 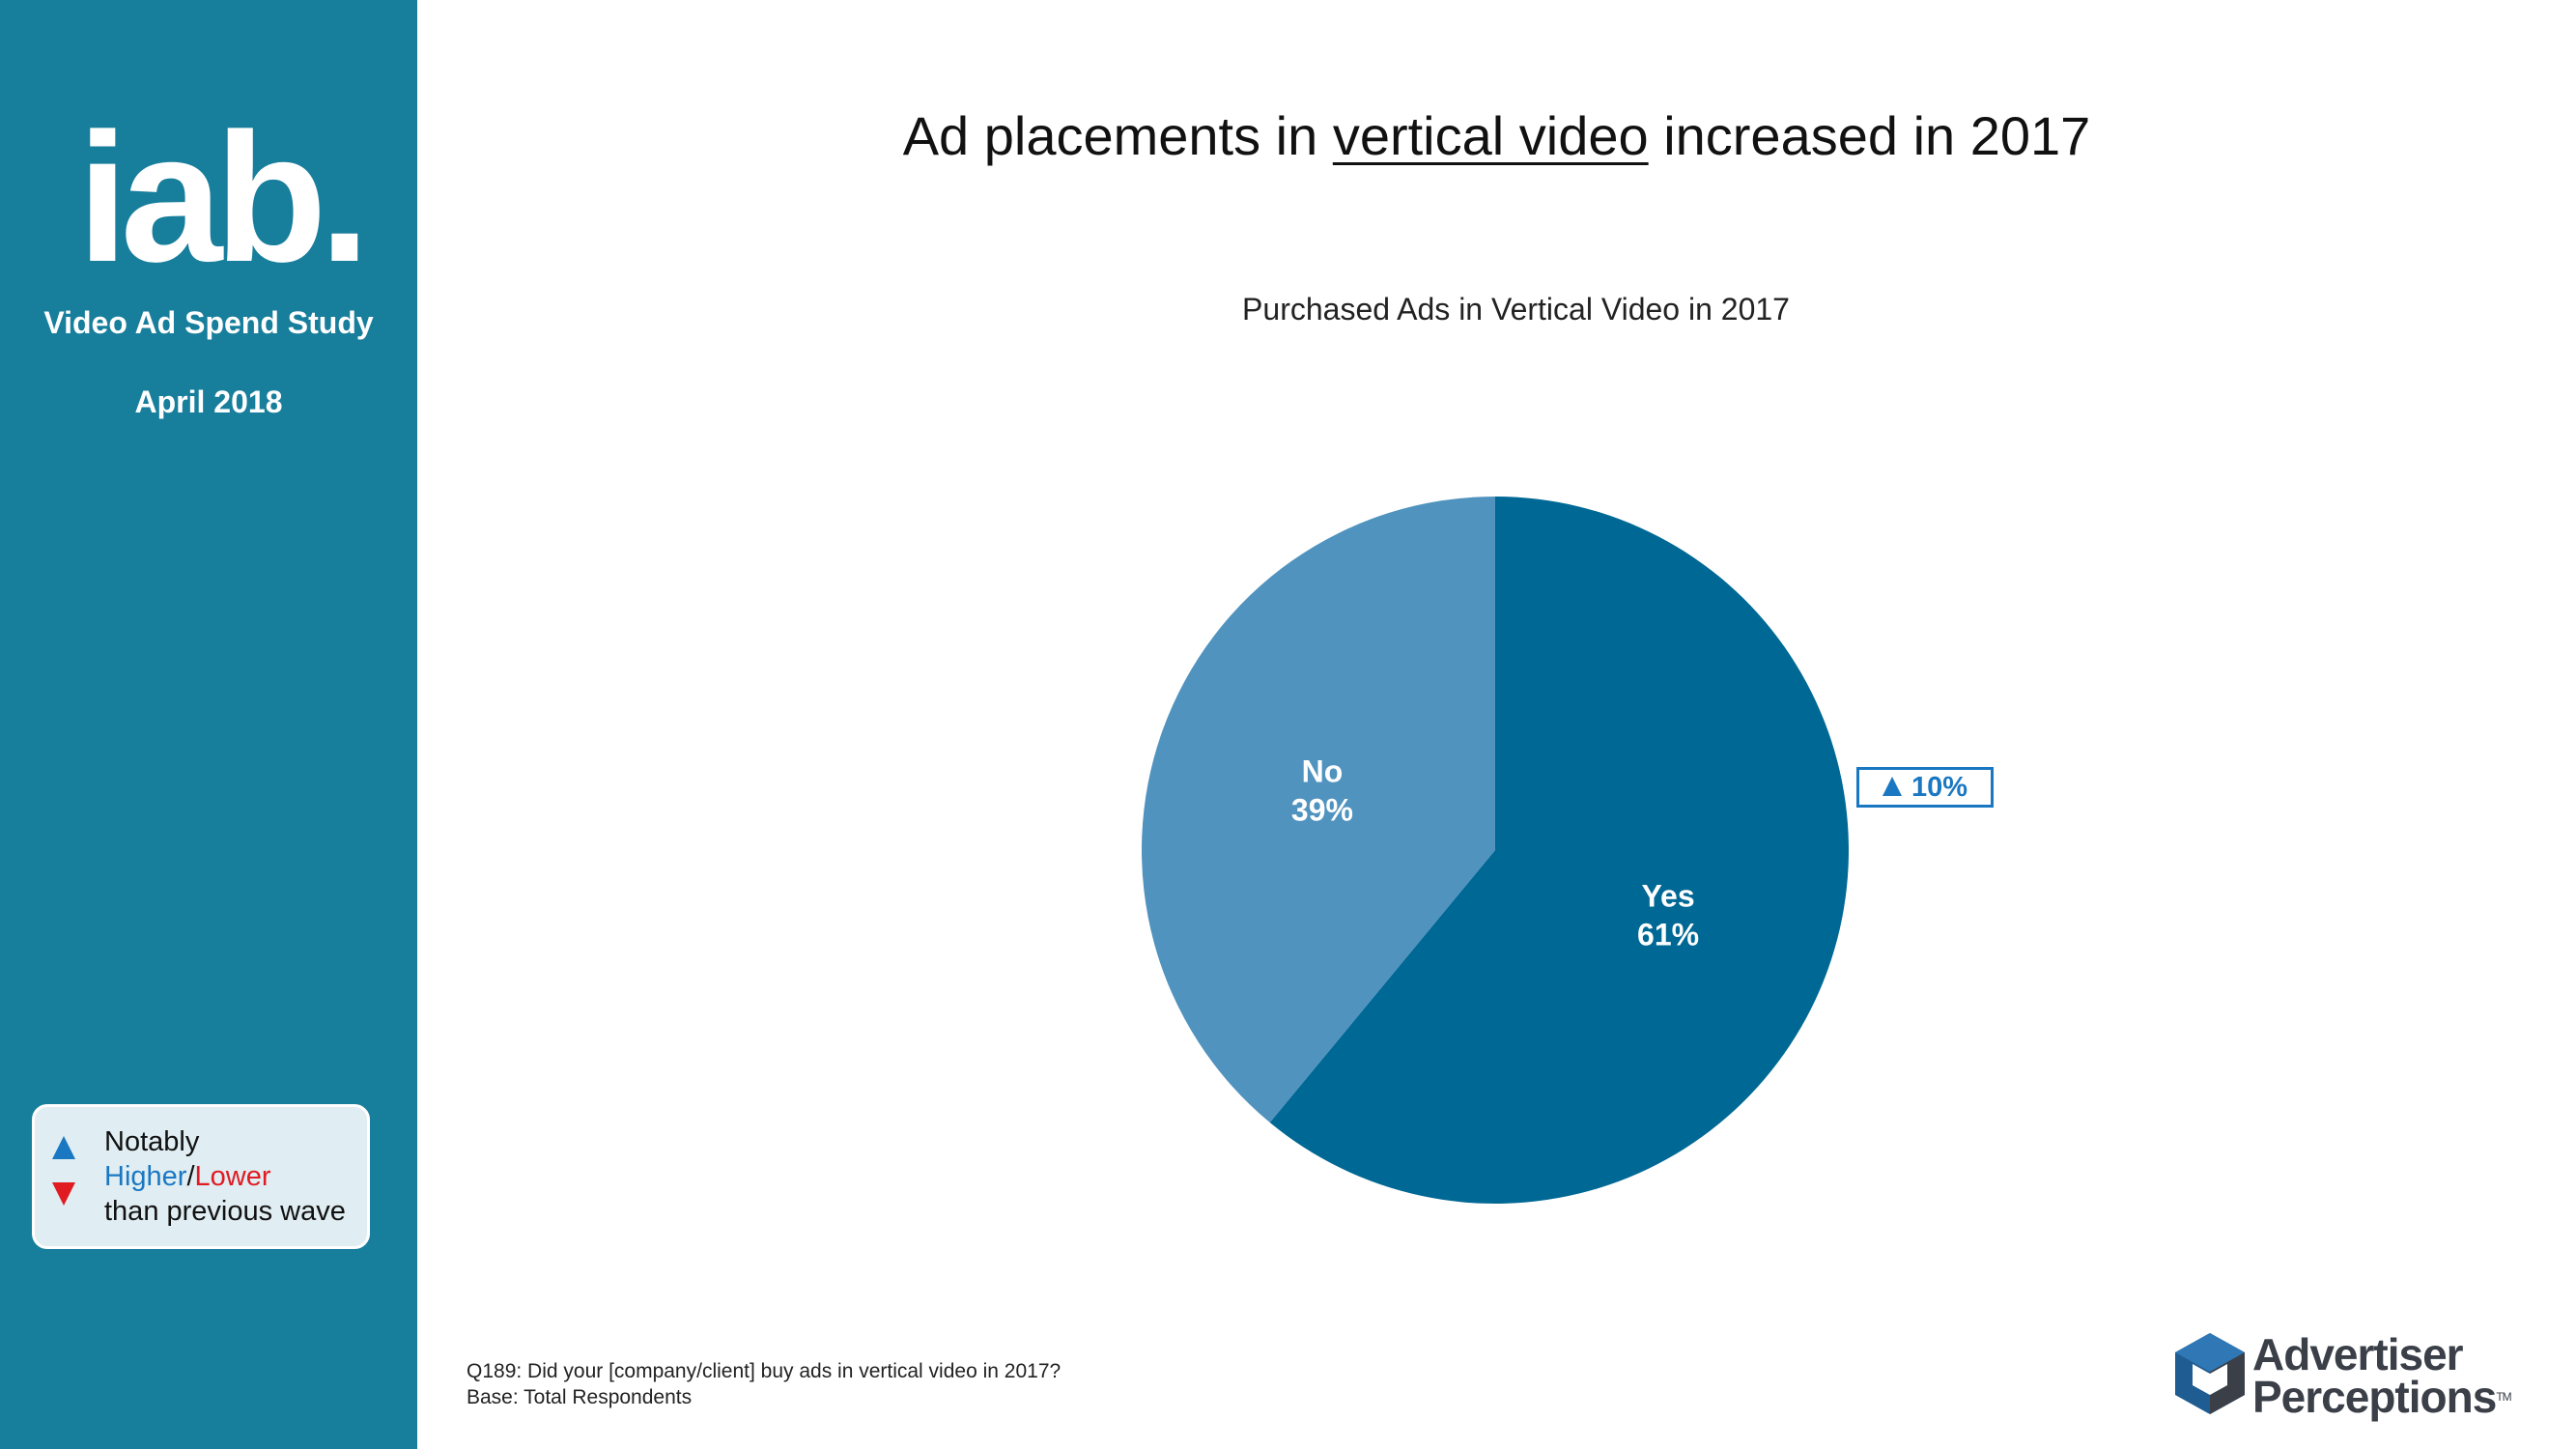 I want to click on pie-slice-yes, so click(x=1559, y=850).